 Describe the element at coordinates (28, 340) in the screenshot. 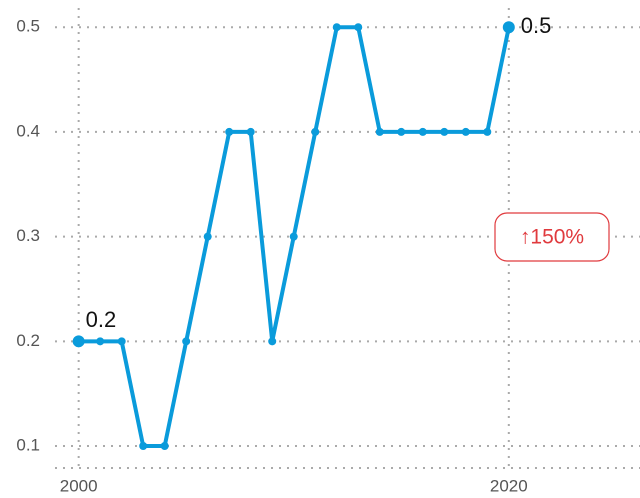

I see `y-tick-label: 0.2` at that location.